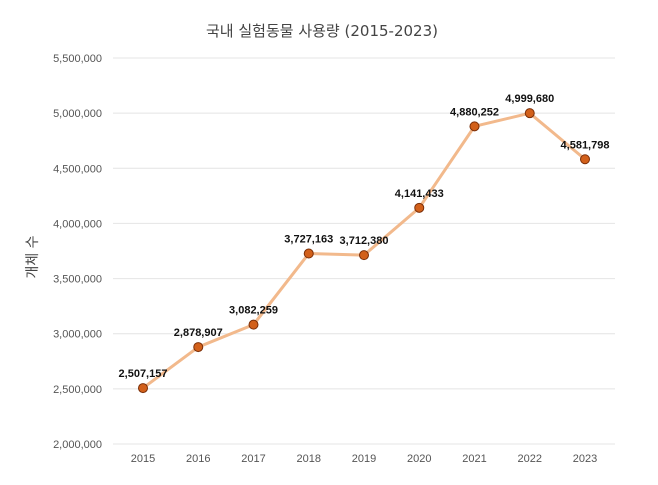  What do you see at coordinates (77, 224) in the screenshot?
I see `y-tick-label: 4,000,000` at bounding box center [77, 224].